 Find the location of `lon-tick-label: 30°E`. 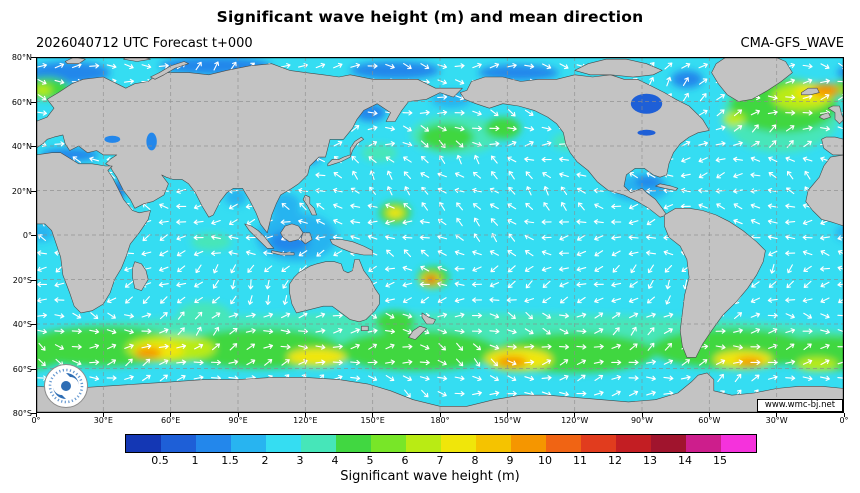

lon-tick-label: 30°E is located at coordinates (103, 420).